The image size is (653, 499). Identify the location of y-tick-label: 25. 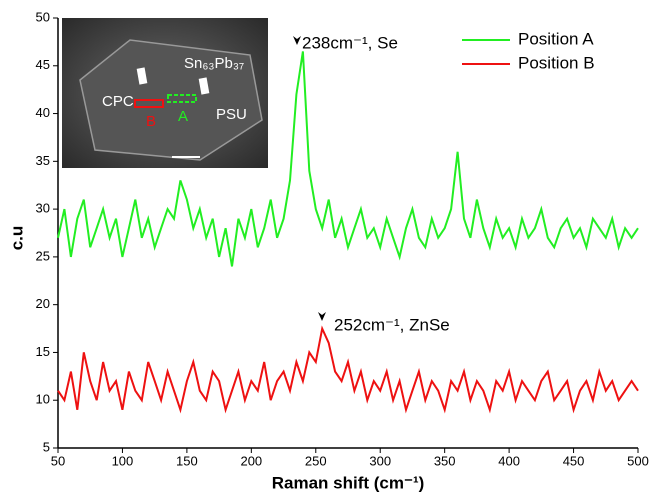
(43, 255).